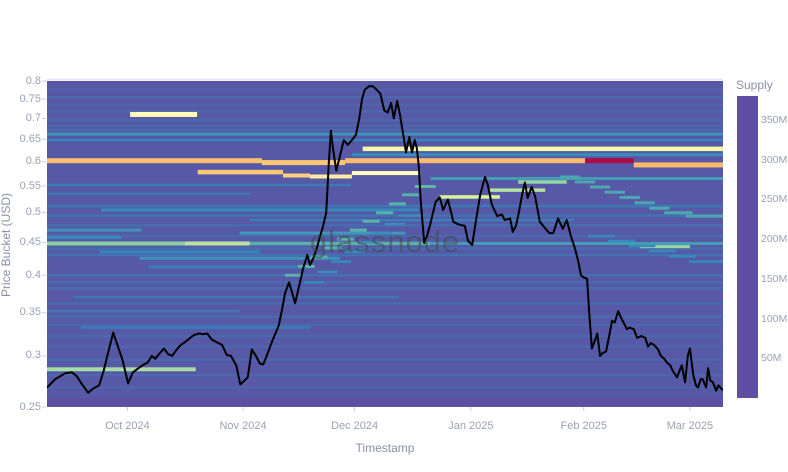 Image resolution: width=788 pixels, height=472 pixels. What do you see at coordinates (30, 138) in the screenshot?
I see `y-tick-label: 0.65` at bounding box center [30, 138].